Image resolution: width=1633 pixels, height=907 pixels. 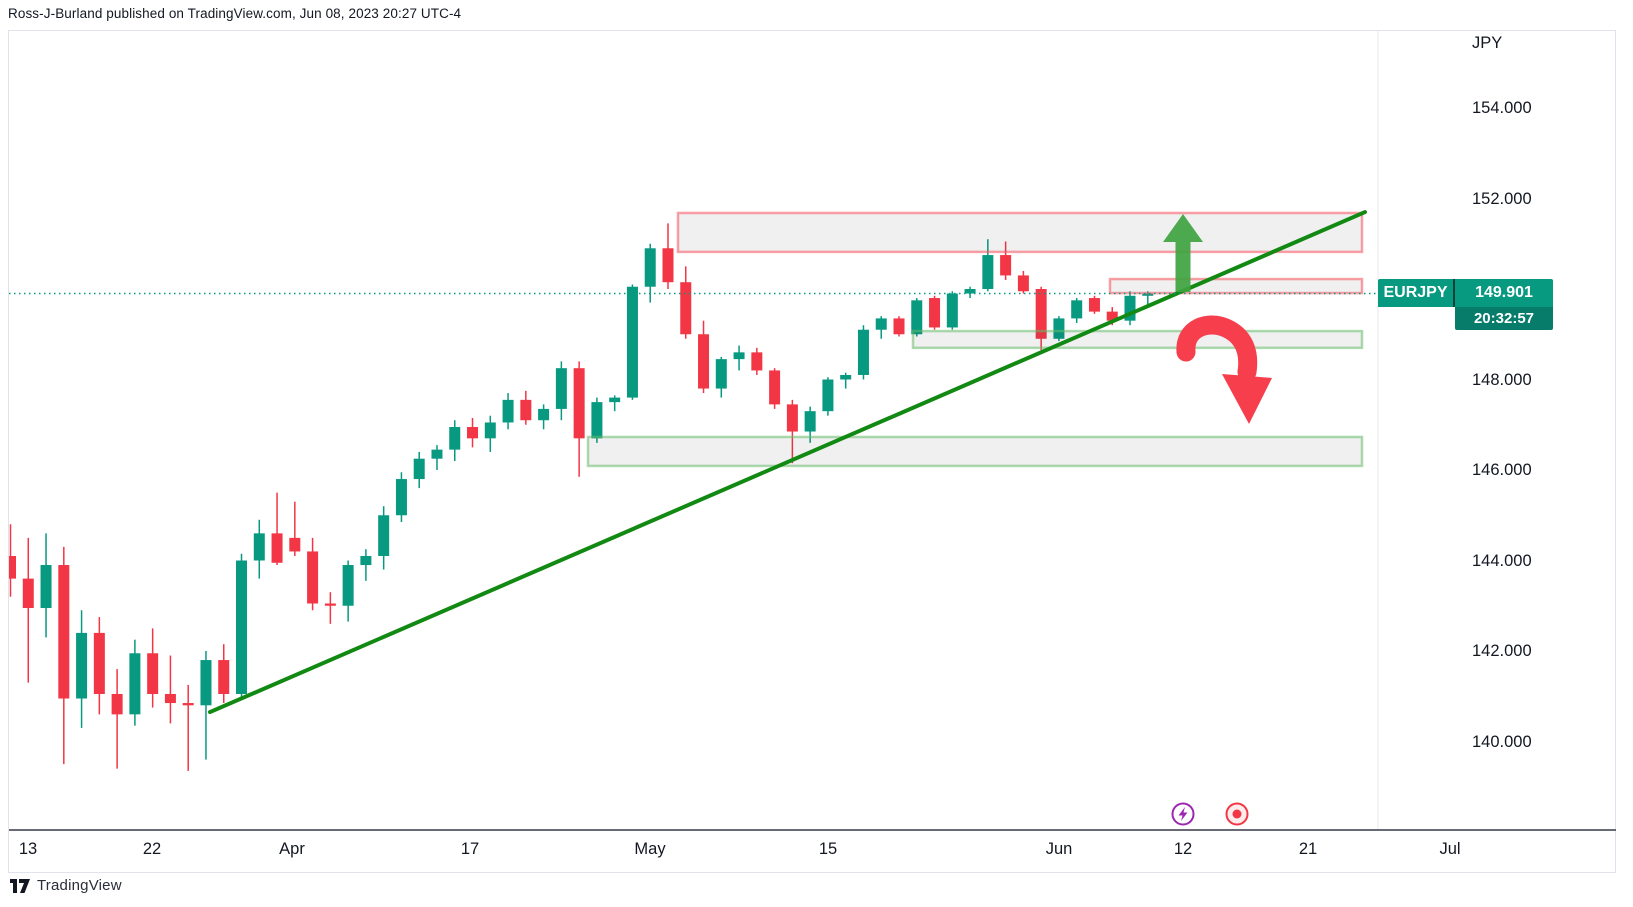 What do you see at coordinates (1502, 108) in the screenshot?
I see `price-tick-label: 154.000` at bounding box center [1502, 108].